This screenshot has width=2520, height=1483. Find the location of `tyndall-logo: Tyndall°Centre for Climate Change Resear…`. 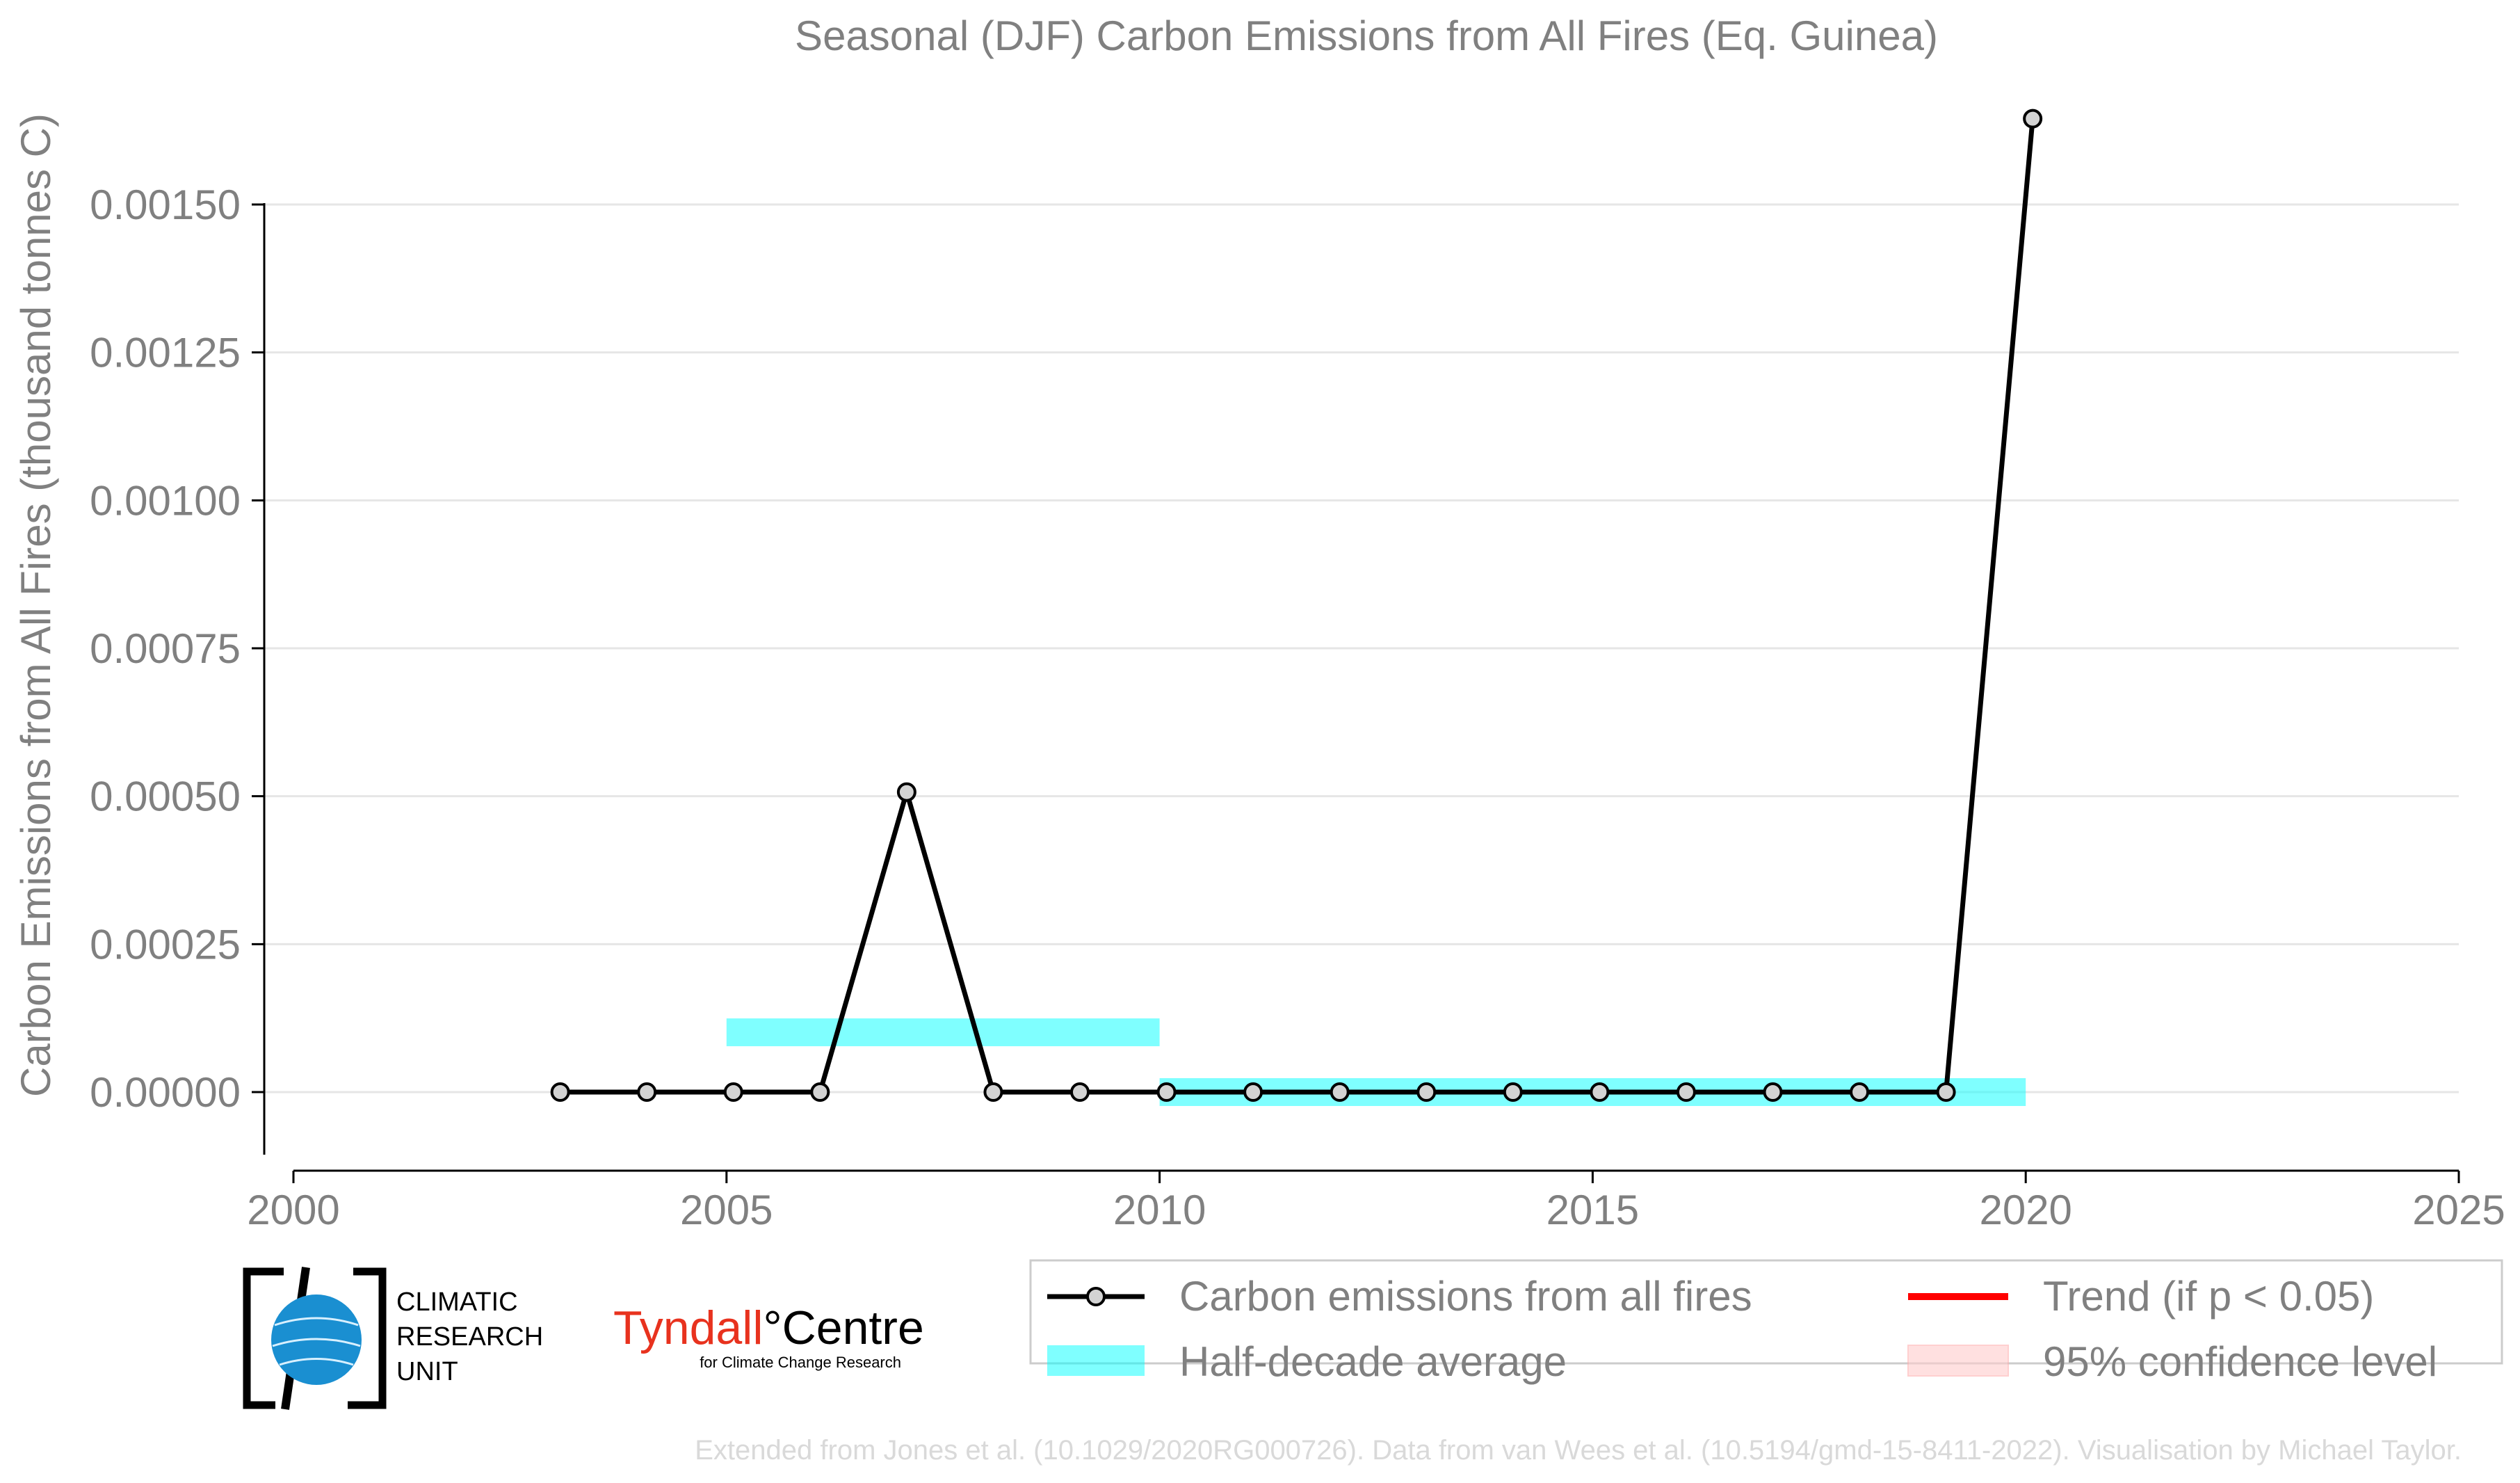

tyndall-logo: Tyndall°Centre for Climate Change Resear… is located at coordinates (768, 1336).